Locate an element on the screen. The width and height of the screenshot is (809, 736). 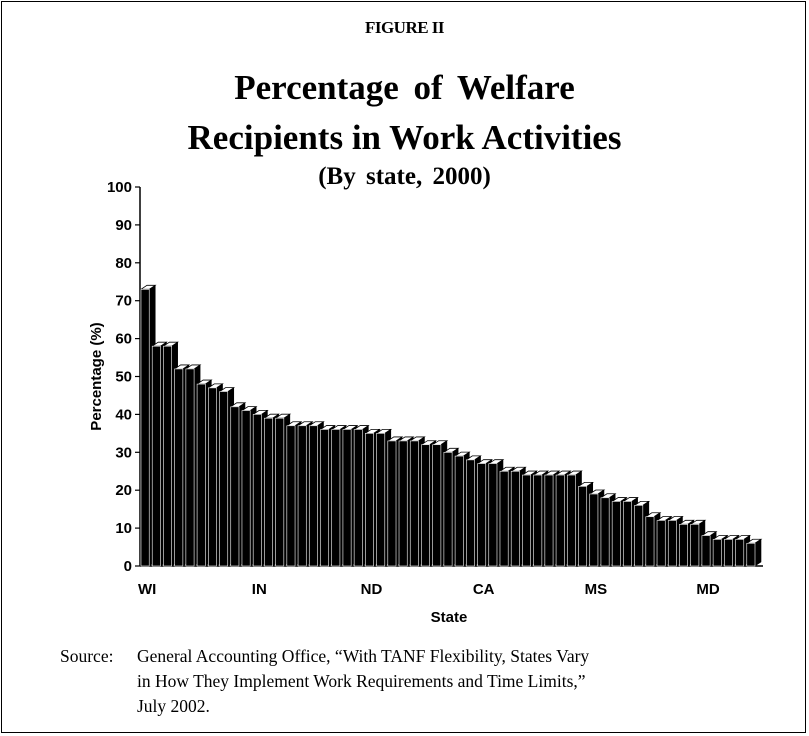
y-tick-label: 30 is located at coordinates (123, 452).